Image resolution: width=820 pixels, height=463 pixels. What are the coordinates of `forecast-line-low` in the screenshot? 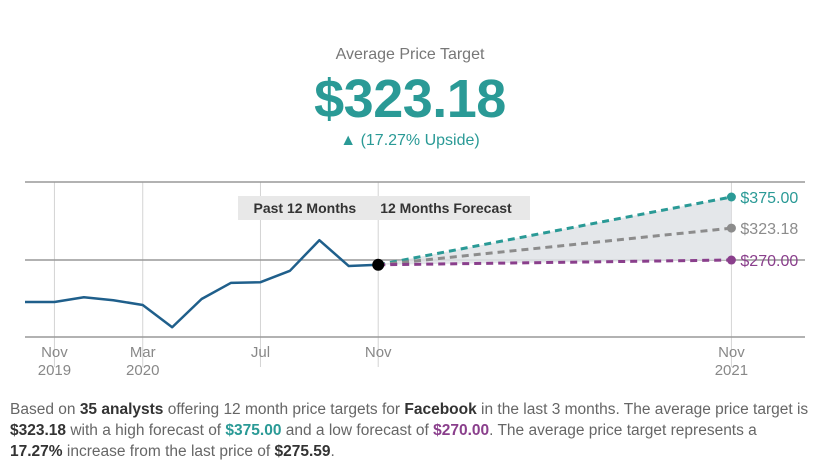 It's located at (555, 262).